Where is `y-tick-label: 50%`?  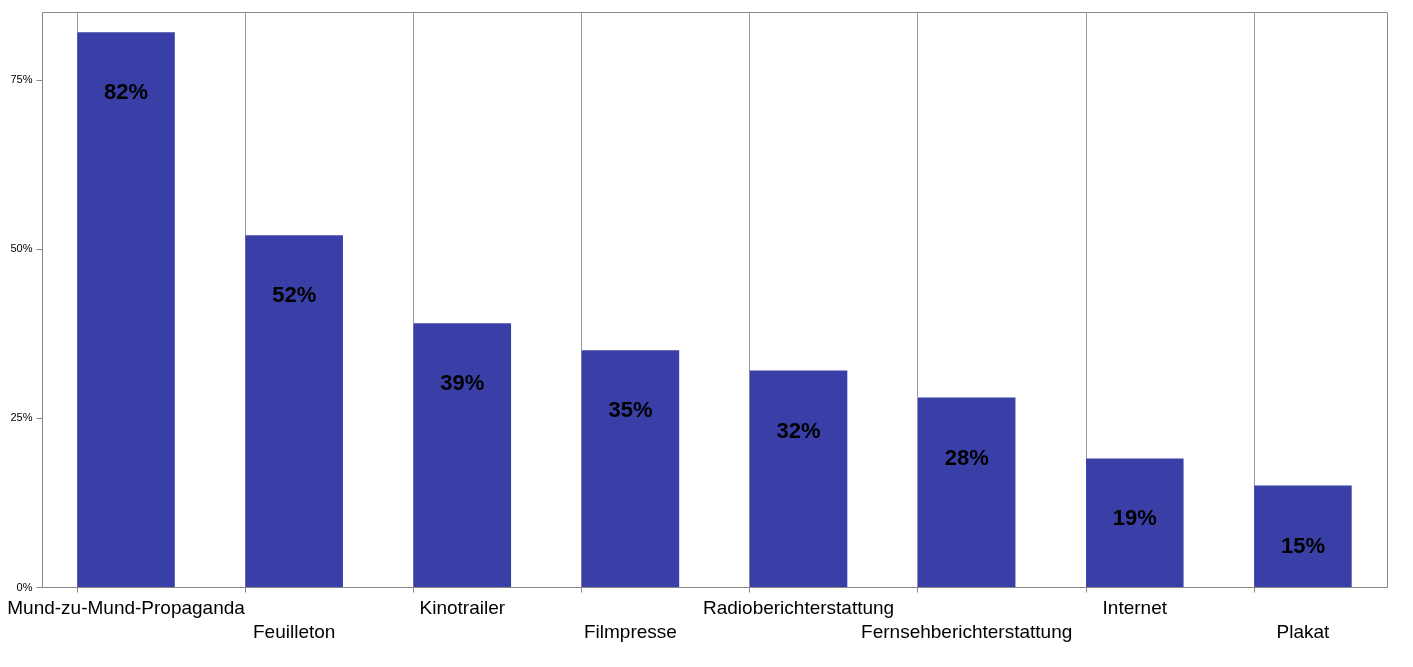
y-tick-label: 50% is located at coordinates (21, 248).